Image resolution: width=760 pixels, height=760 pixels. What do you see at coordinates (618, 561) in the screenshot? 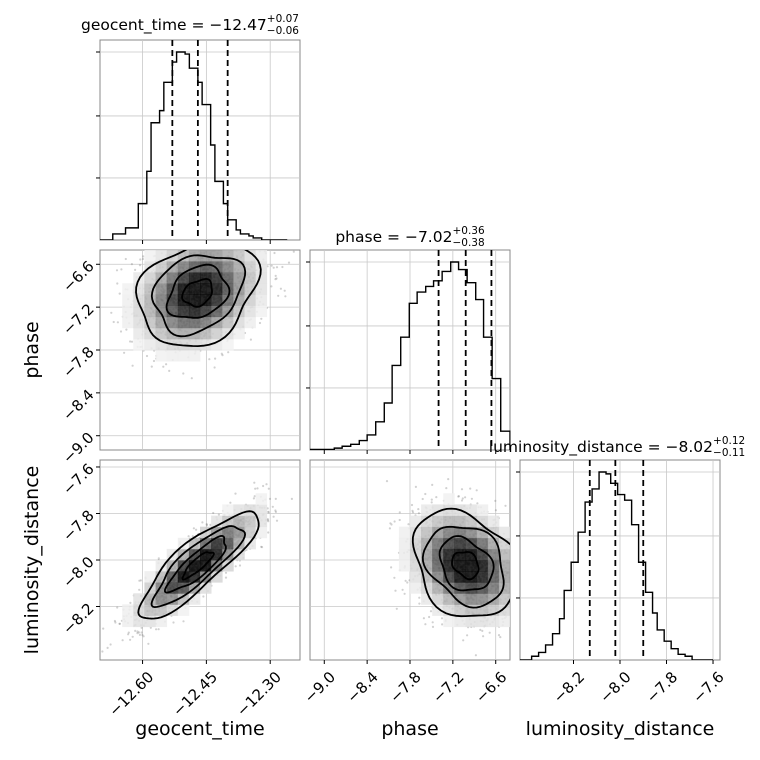
I see `hist-panel-luminosity_distance` at bounding box center [618, 561].